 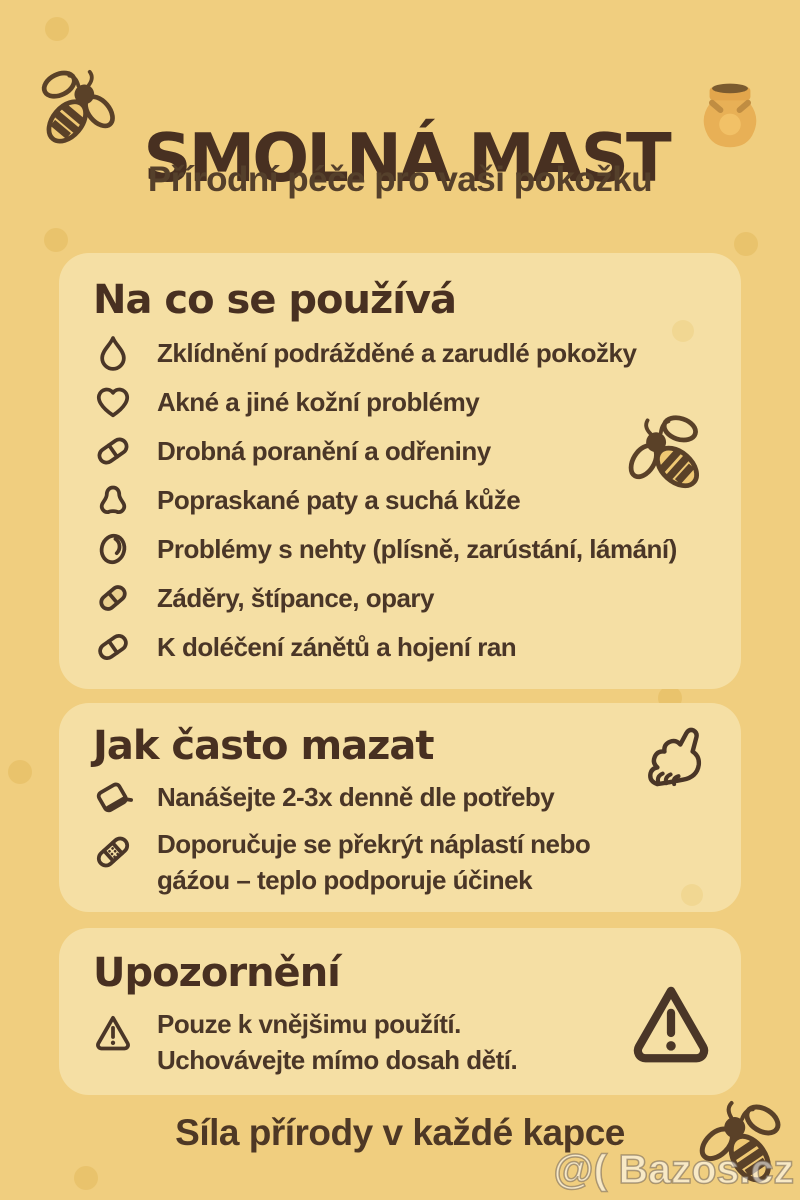 I want to click on list-item-text: Akné a jiné kožní problémy, so click(x=318, y=401).